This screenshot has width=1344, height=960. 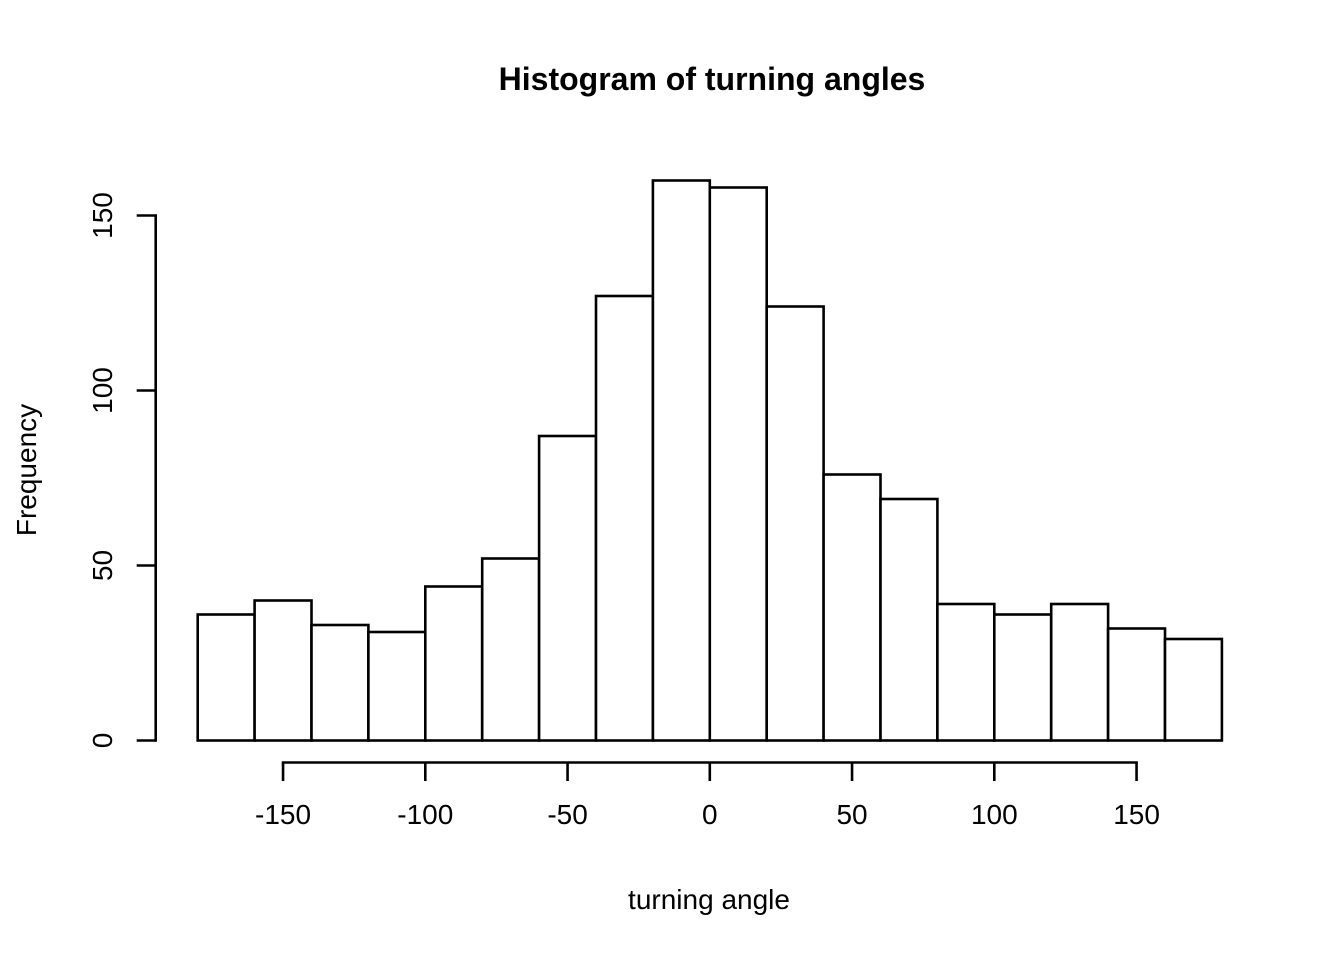 What do you see at coordinates (1136, 814) in the screenshot?
I see `x-tick-label: 150` at bounding box center [1136, 814].